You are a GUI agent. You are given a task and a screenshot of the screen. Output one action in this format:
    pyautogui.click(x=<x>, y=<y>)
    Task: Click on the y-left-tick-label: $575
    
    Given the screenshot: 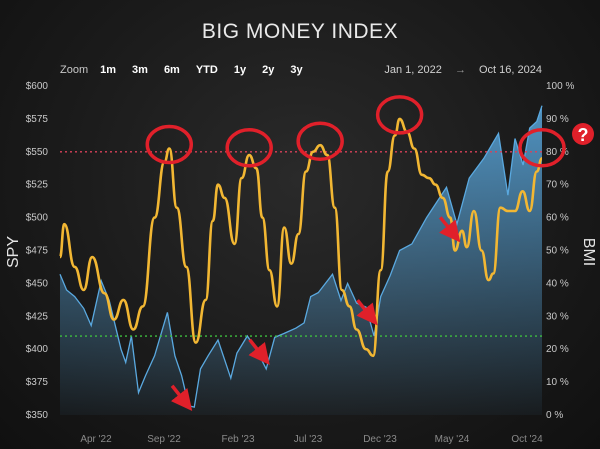 What is the action you would take?
    pyautogui.click(x=37, y=119)
    